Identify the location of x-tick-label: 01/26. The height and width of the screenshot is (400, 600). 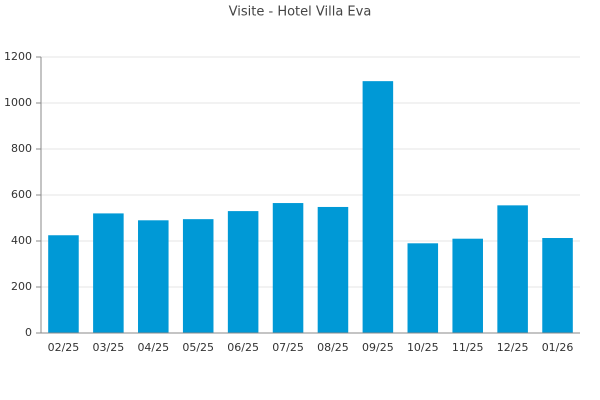
(558, 347).